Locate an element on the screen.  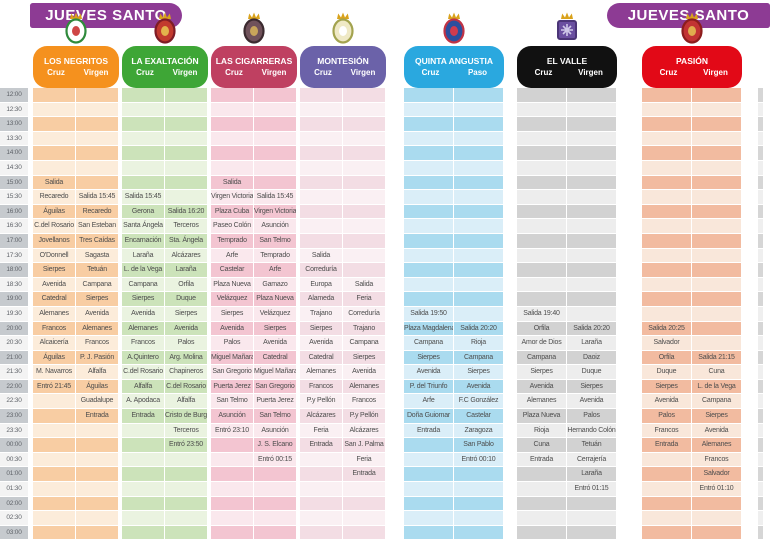
quinta-angustia-crest-icon is located at coordinates (454, 27).